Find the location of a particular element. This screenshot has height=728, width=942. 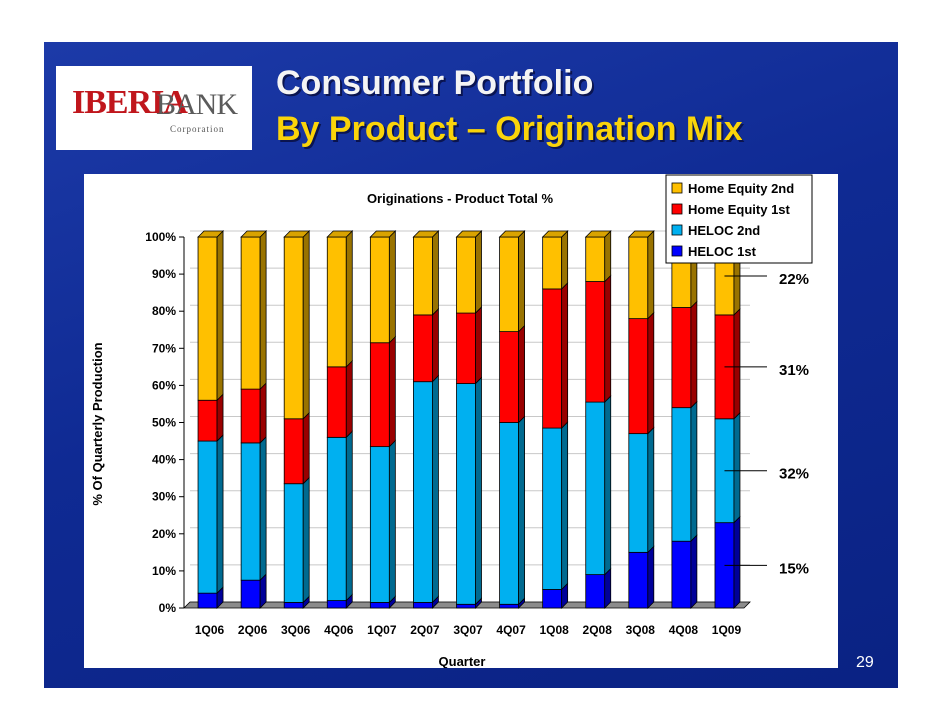

legend-box is located at coordinates (739, 219).